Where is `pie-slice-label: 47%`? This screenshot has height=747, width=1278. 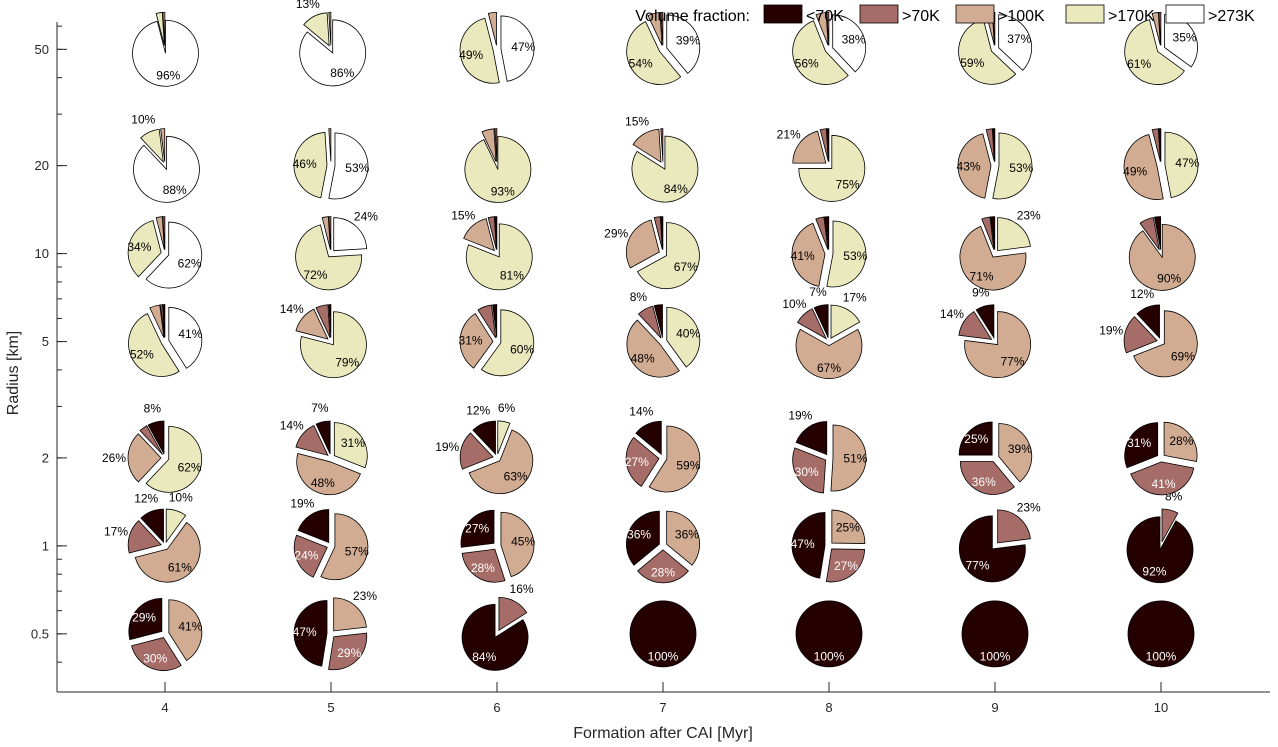 pie-slice-label: 47% is located at coordinates (305, 632).